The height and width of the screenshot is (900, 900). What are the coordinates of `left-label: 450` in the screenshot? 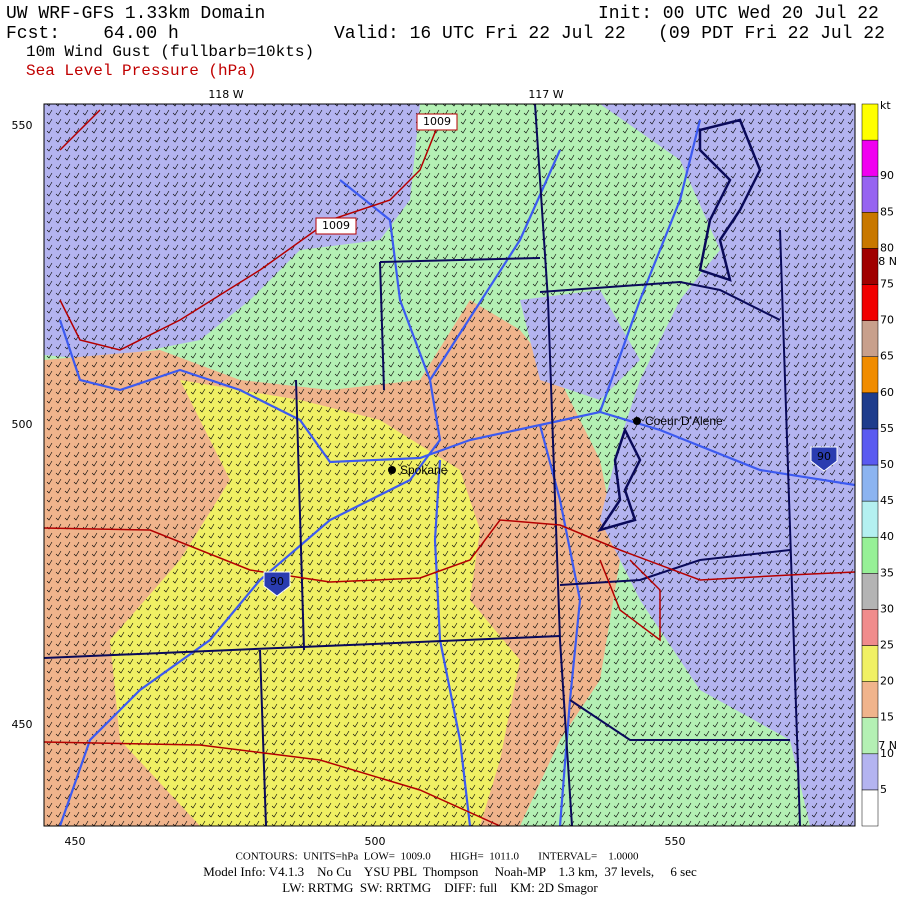 It's located at (22, 724).